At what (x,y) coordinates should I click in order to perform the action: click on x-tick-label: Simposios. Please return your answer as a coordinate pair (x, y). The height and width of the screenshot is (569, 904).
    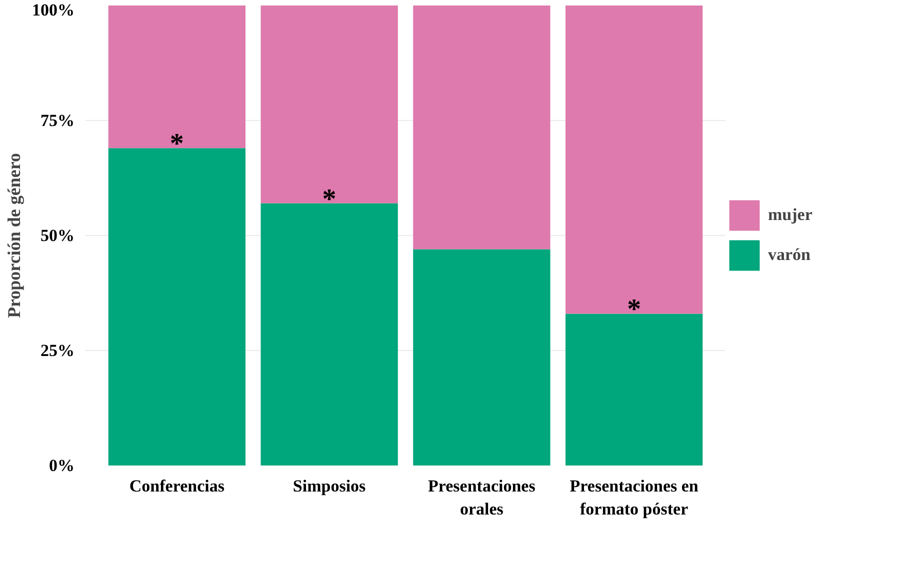
    Looking at the image, I should click on (329, 486).